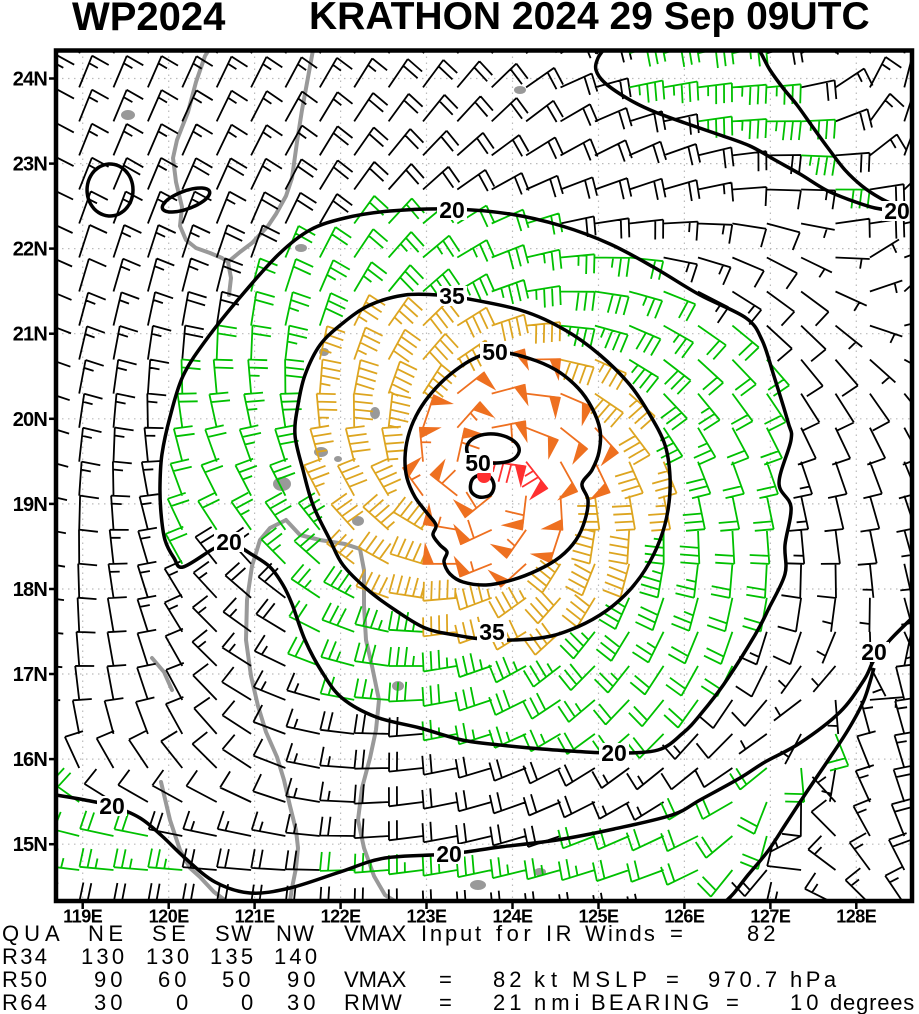  Describe the element at coordinates (856, 917) in the screenshot. I see `svg-text: 128E` at that location.